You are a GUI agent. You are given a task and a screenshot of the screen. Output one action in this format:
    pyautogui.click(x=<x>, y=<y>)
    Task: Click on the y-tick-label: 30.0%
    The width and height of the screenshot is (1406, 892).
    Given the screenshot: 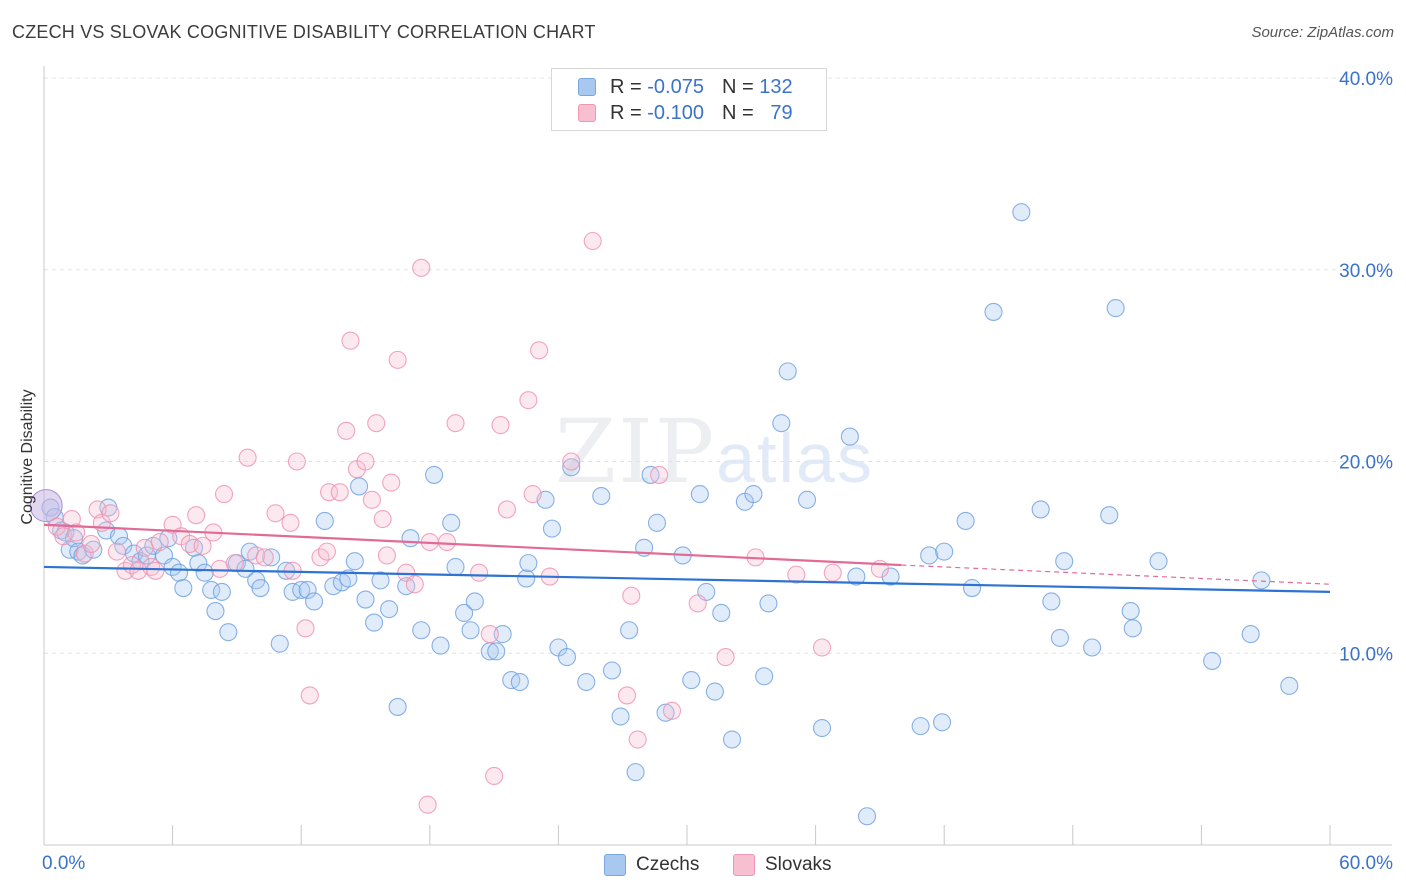 What is the action you would take?
    pyautogui.click(x=1366, y=271)
    